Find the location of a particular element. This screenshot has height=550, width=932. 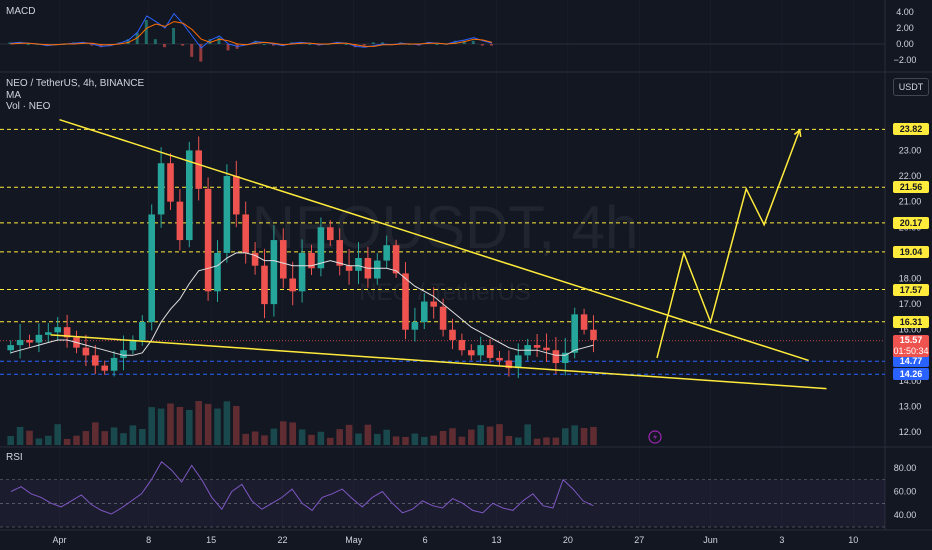

ma-line is located at coordinates (302, 304).